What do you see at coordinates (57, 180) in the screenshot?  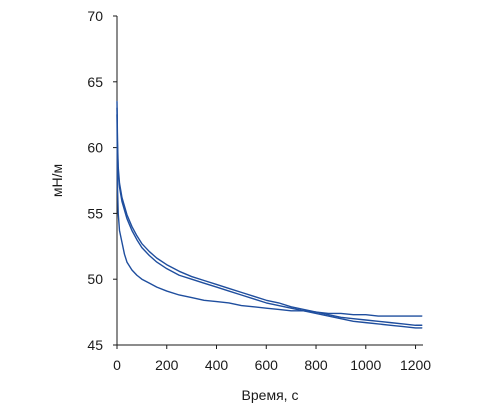 I see `y-axis-title: мН/м` at bounding box center [57, 180].